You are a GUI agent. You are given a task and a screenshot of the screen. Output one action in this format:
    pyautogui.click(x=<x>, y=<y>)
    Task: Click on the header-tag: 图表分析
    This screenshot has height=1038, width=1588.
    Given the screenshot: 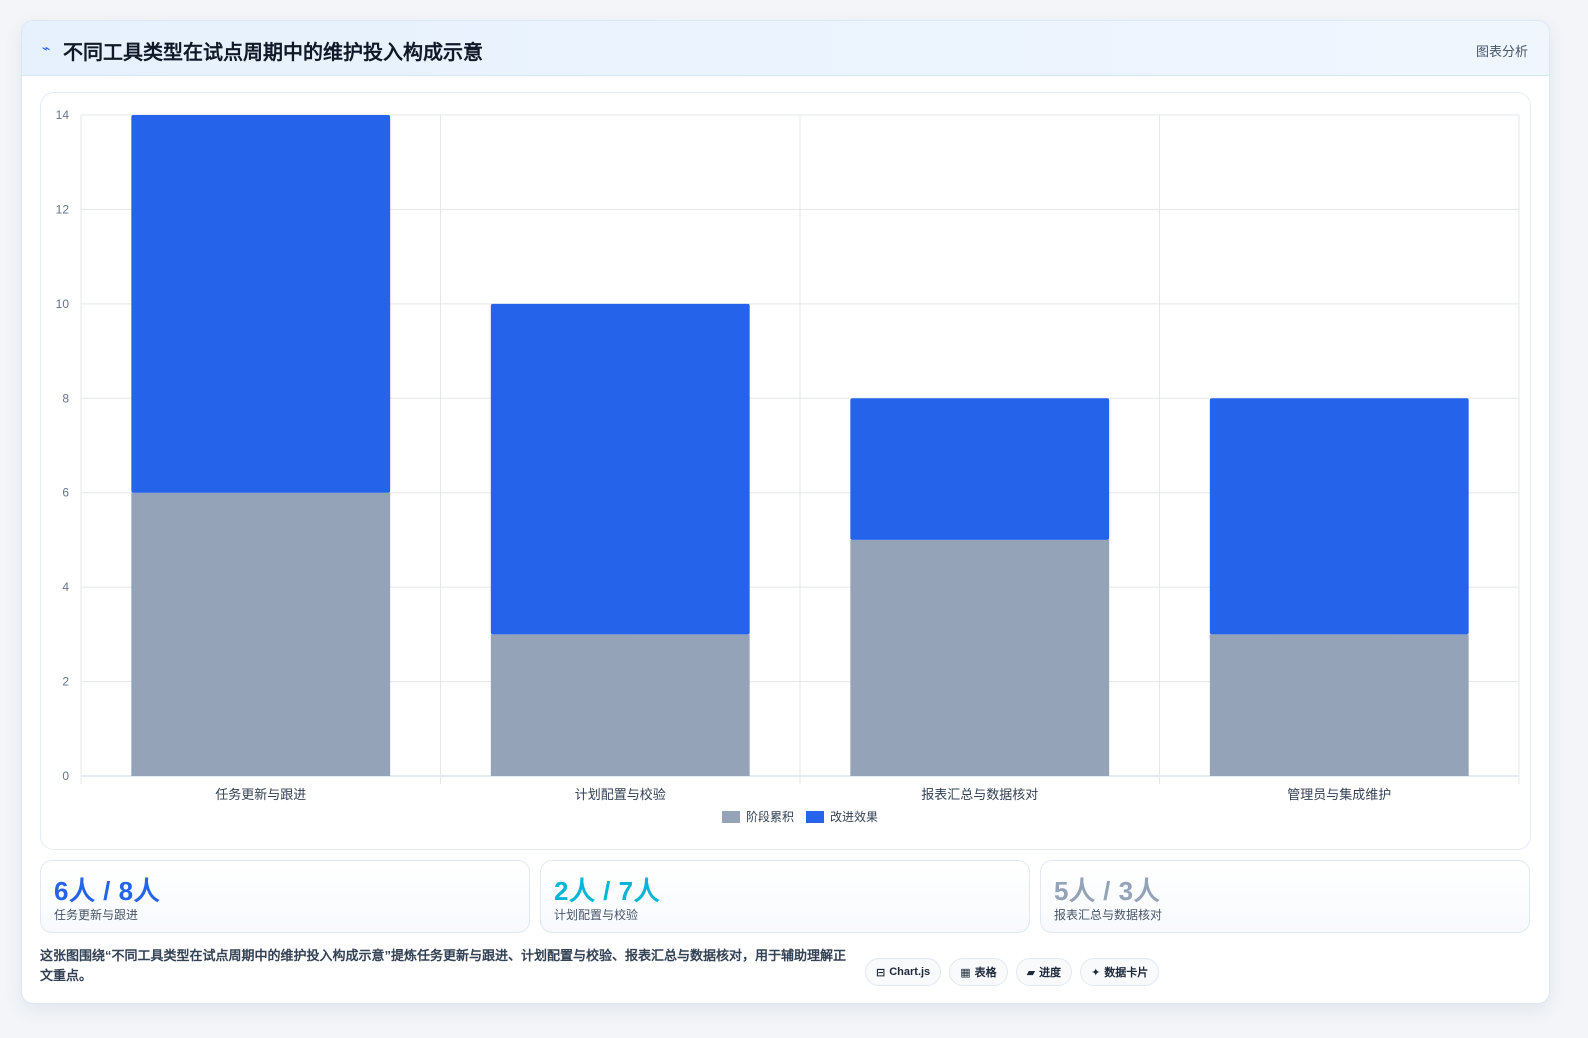 What is the action you would take?
    pyautogui.click(x=1501, y=51)
    